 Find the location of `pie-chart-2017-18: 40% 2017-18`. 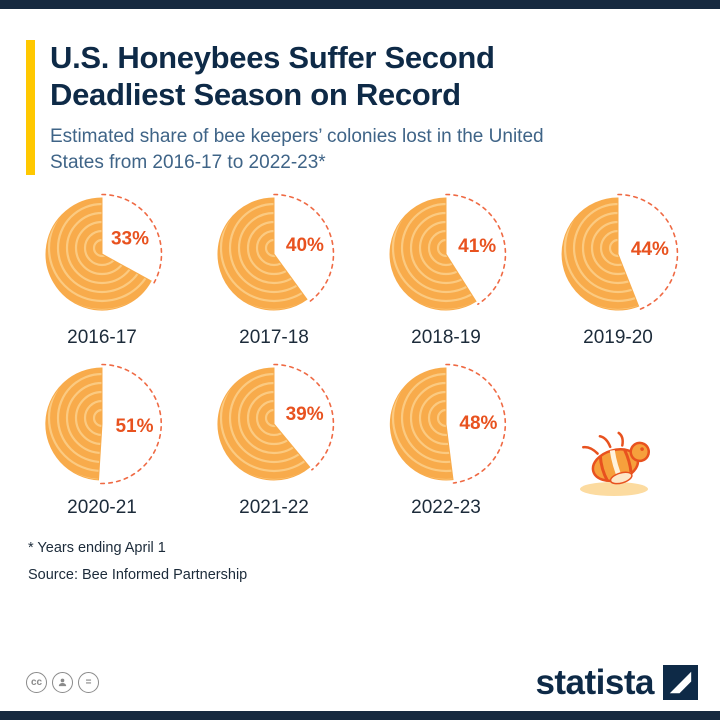

pie-chart-2017-18: 40% 2017-18 is located at coordinates (274, 270).